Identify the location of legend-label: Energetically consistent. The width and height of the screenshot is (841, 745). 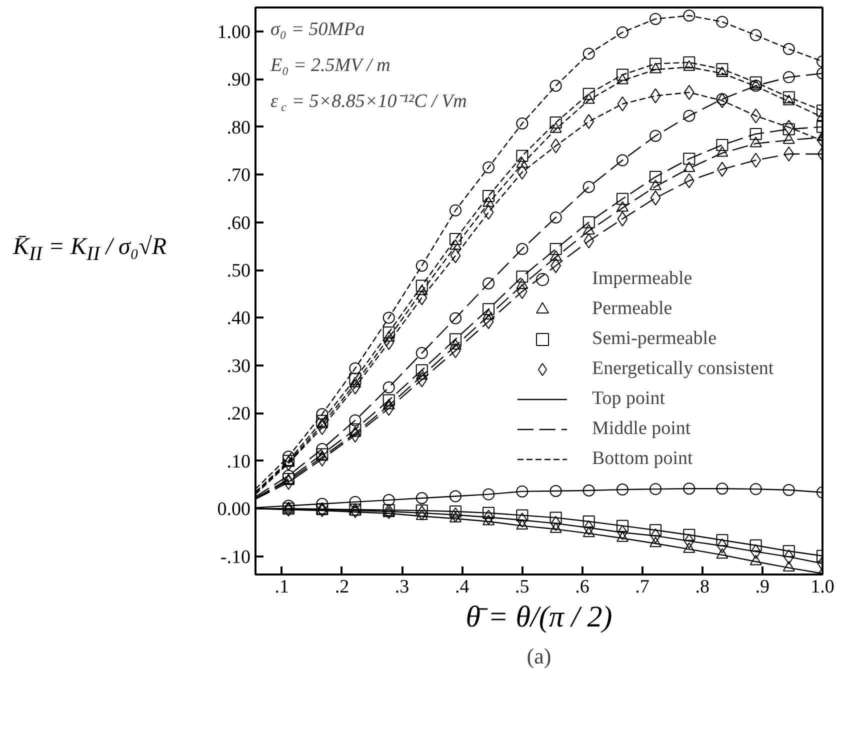
(683, 369).